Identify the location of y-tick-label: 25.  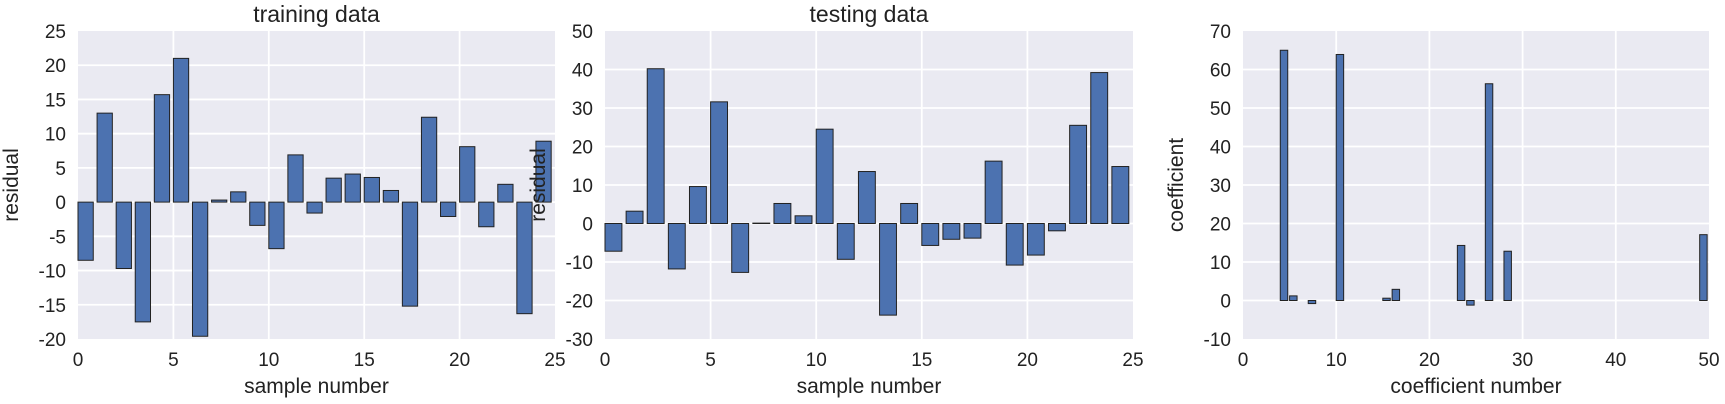
(55, 32).